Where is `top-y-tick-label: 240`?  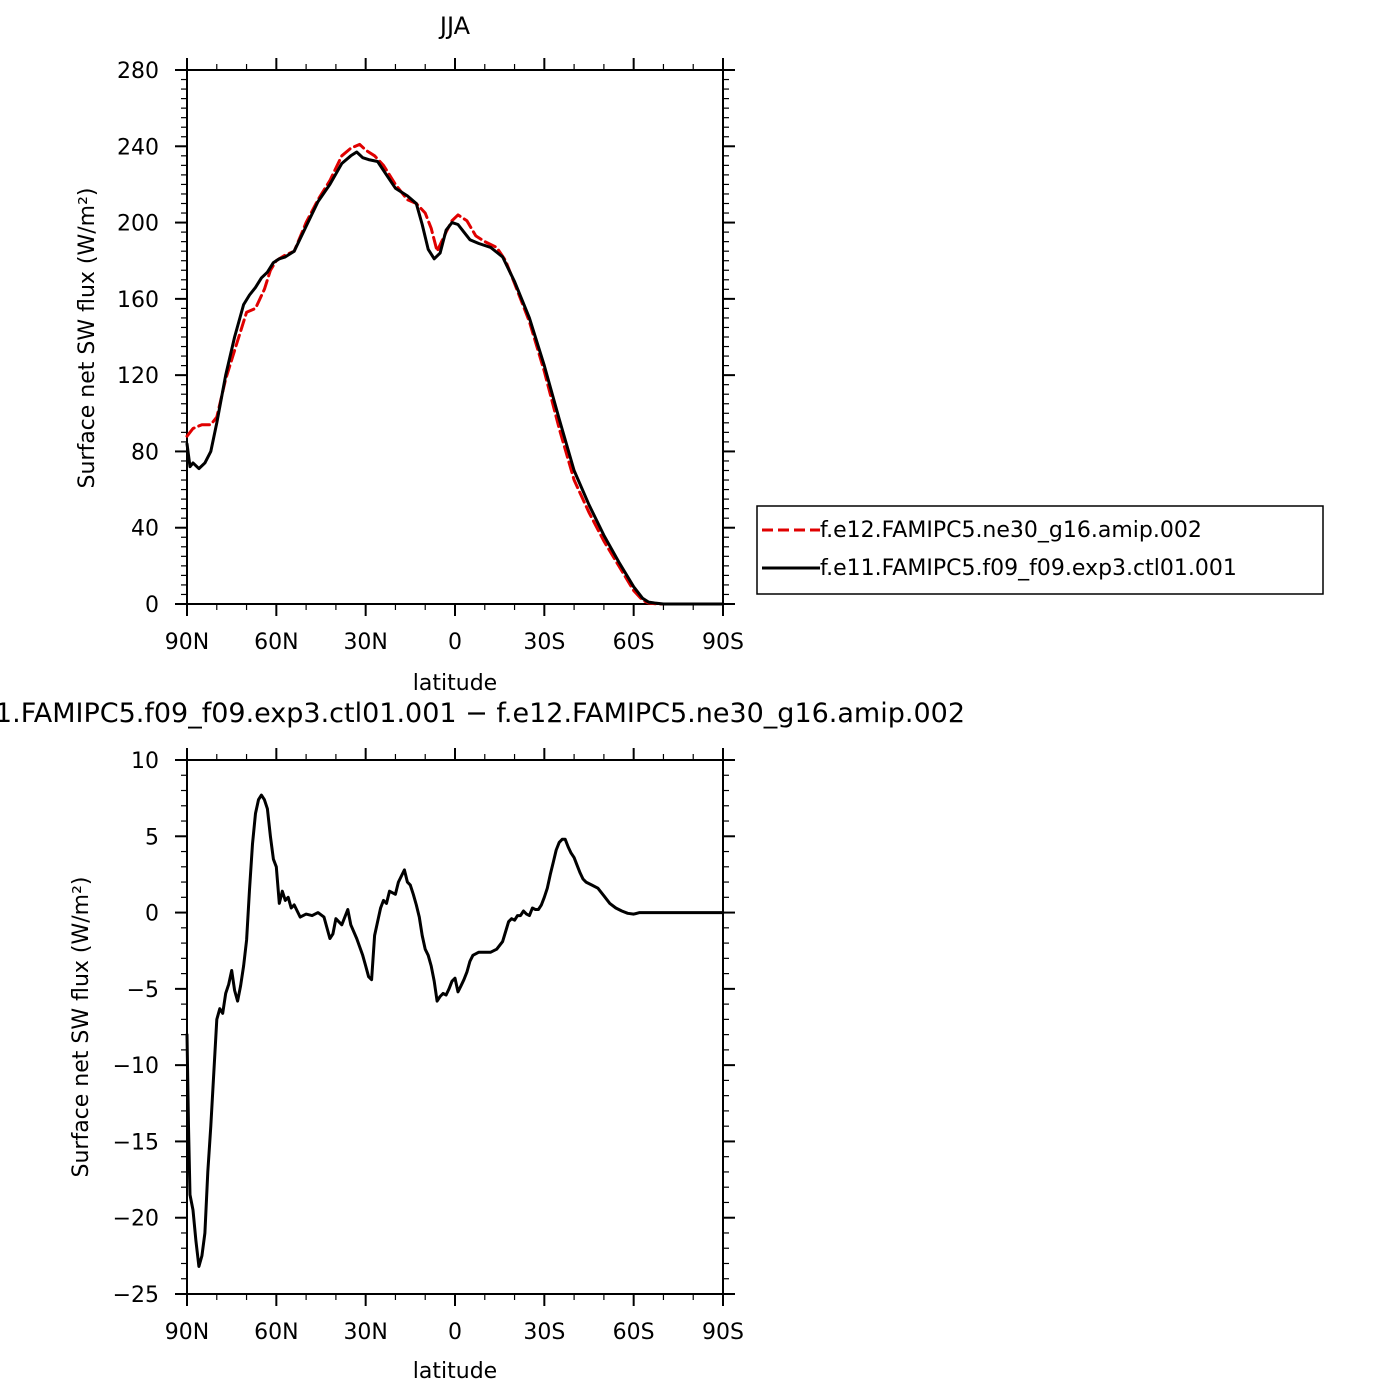 top-y-tick-label: 240 is located at coordinates (138, 147).